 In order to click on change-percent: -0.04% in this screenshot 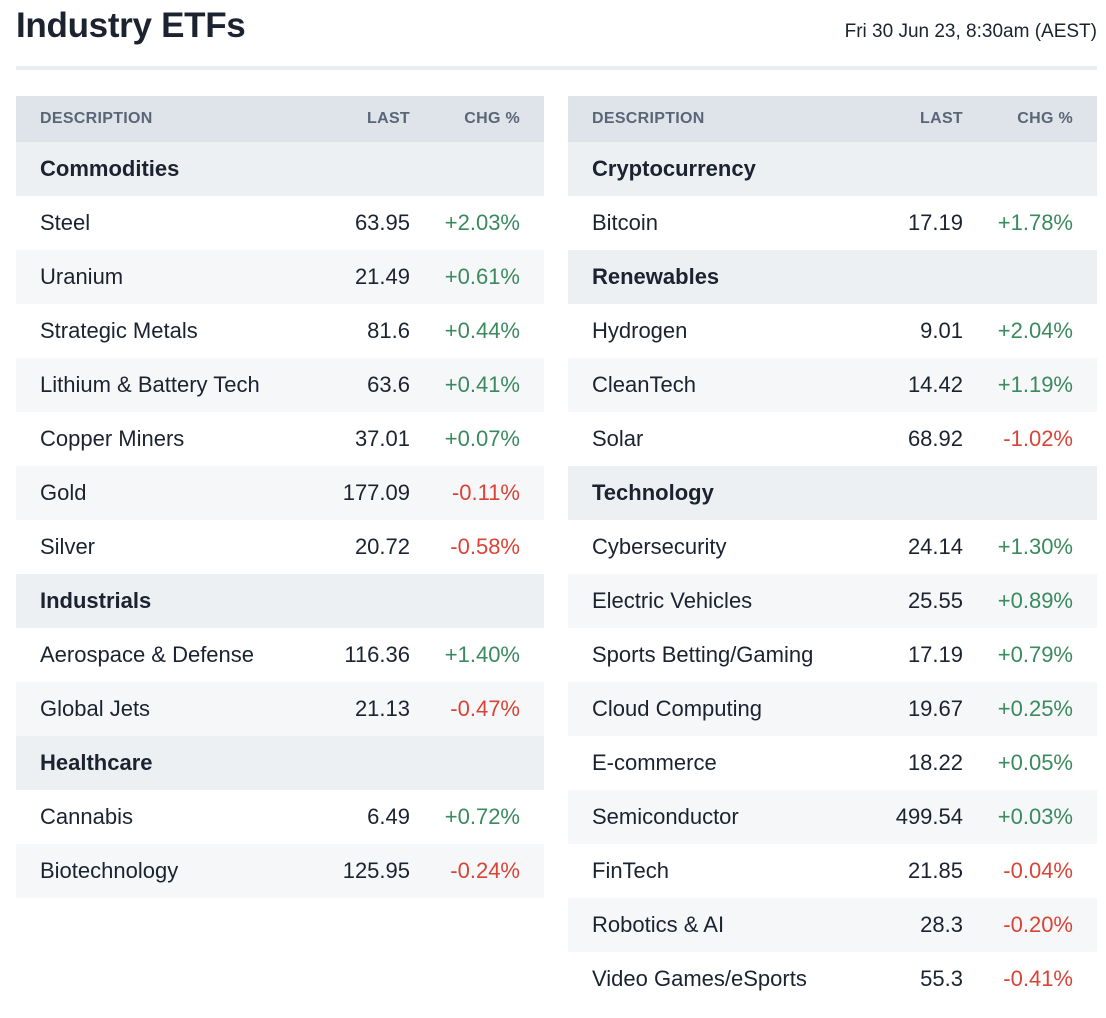, I will do `click(1038, 870)`.